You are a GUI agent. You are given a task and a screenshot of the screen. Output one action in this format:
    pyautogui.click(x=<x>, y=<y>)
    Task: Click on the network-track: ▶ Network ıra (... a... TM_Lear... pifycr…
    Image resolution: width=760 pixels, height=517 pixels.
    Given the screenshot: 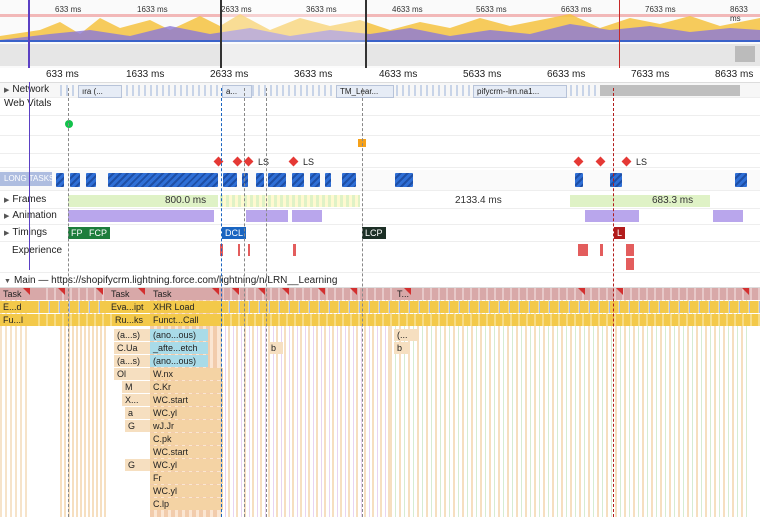 What is the action you would take?
    pyautogui.click(x=380, y=90)
    